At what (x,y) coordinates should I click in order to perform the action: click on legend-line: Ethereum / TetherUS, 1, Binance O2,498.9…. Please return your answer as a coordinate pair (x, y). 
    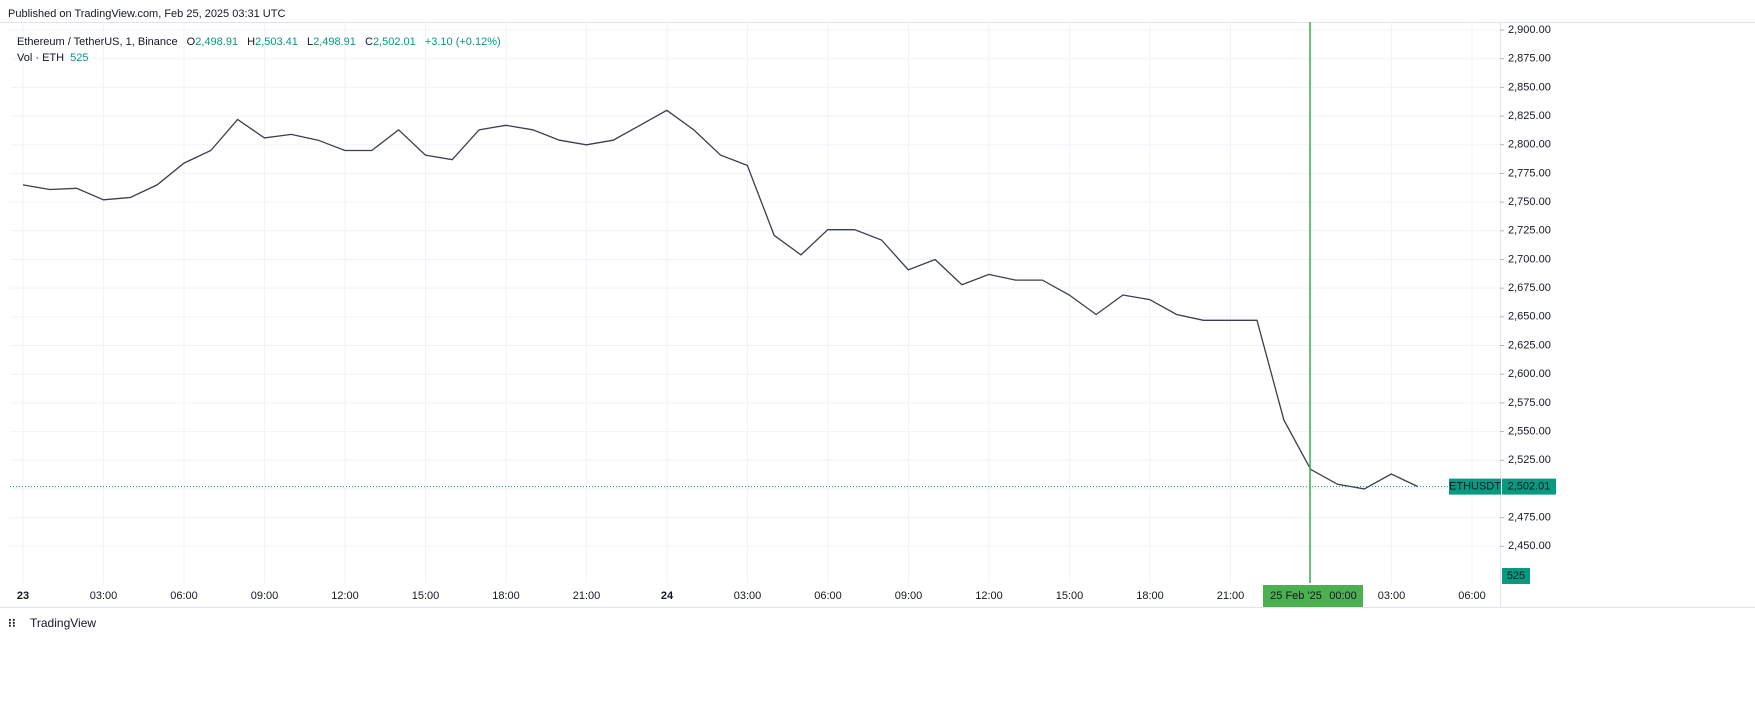
    Looking at the image, I should click on (259, 42).